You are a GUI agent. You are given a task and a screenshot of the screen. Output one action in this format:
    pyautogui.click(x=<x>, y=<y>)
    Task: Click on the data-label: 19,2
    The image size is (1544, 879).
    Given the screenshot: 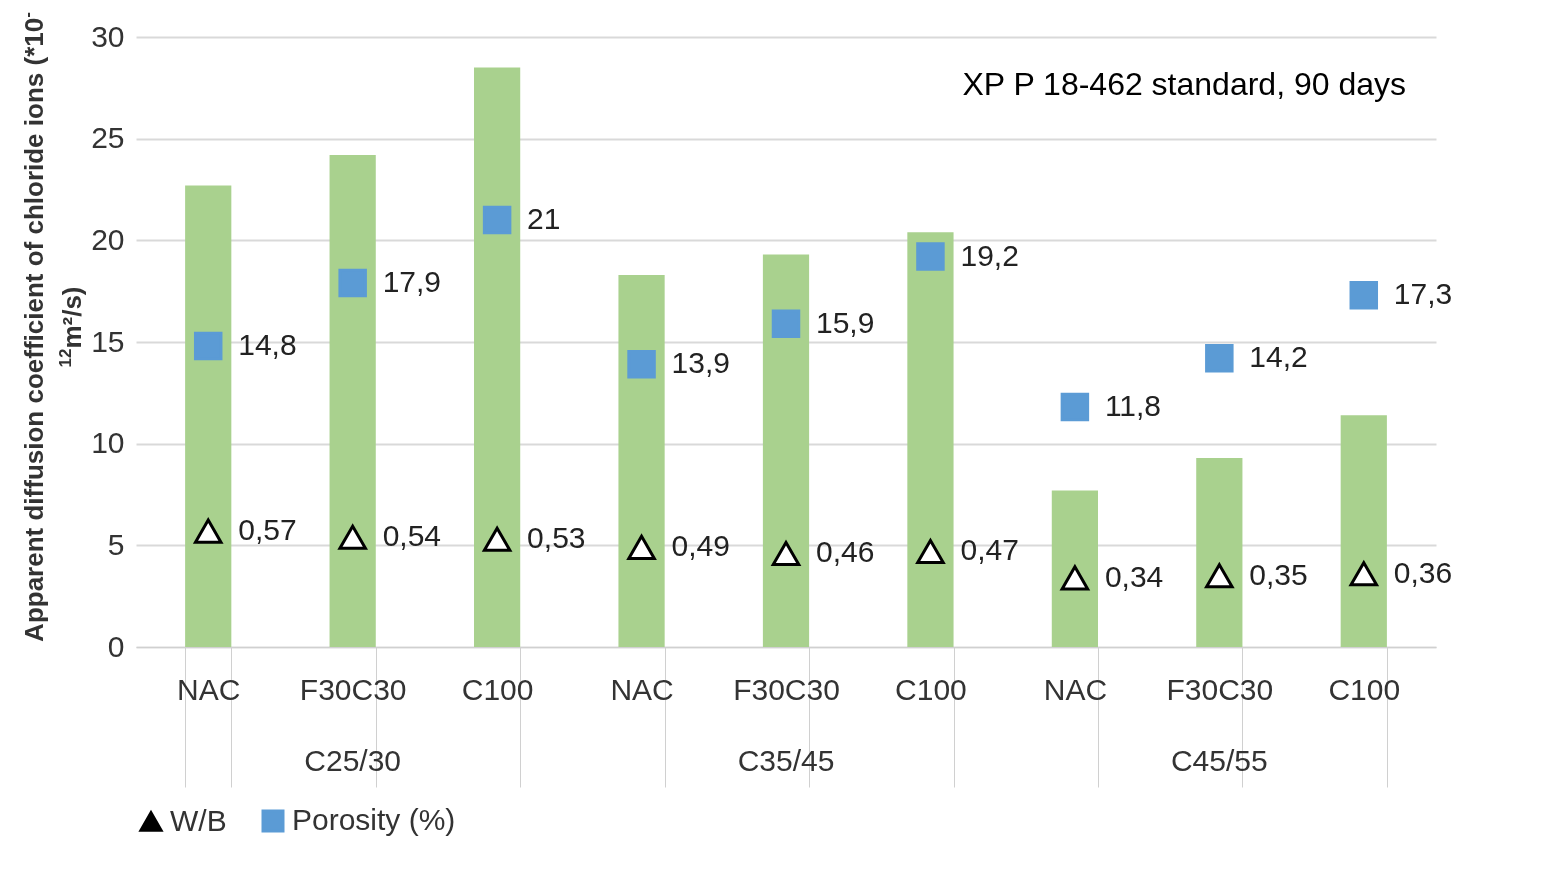 What is the action you would take?
    pyautogui.click(x=989, y=255)
    